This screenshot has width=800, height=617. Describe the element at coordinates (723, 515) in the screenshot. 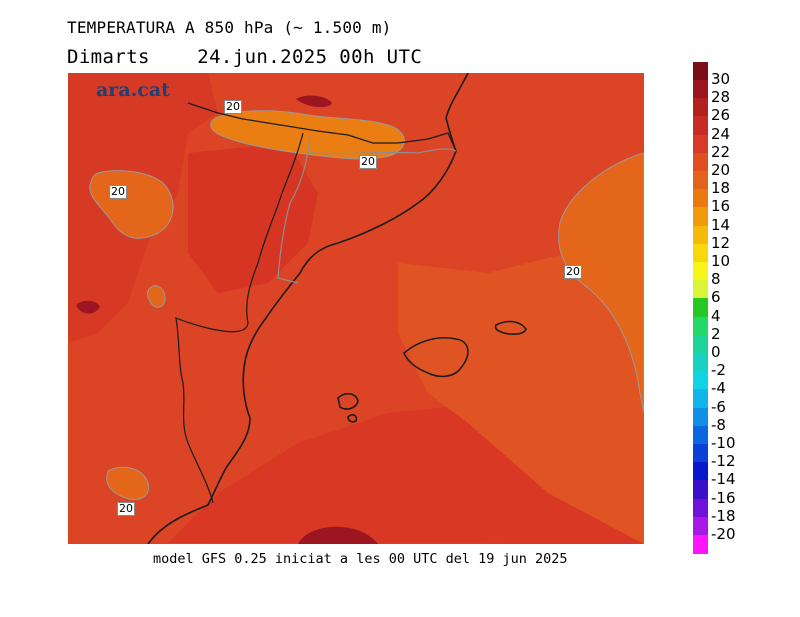

I see `legend-label: -18` at that location.